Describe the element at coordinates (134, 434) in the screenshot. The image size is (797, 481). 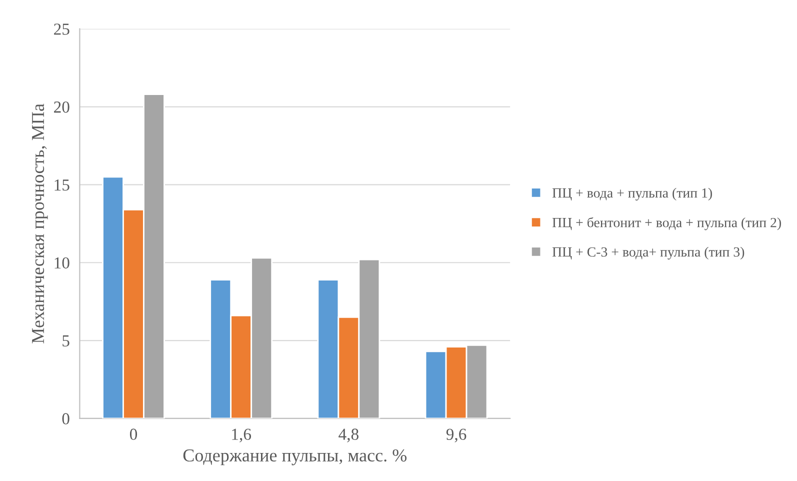
I see `x-tick-label: 0` at that location.